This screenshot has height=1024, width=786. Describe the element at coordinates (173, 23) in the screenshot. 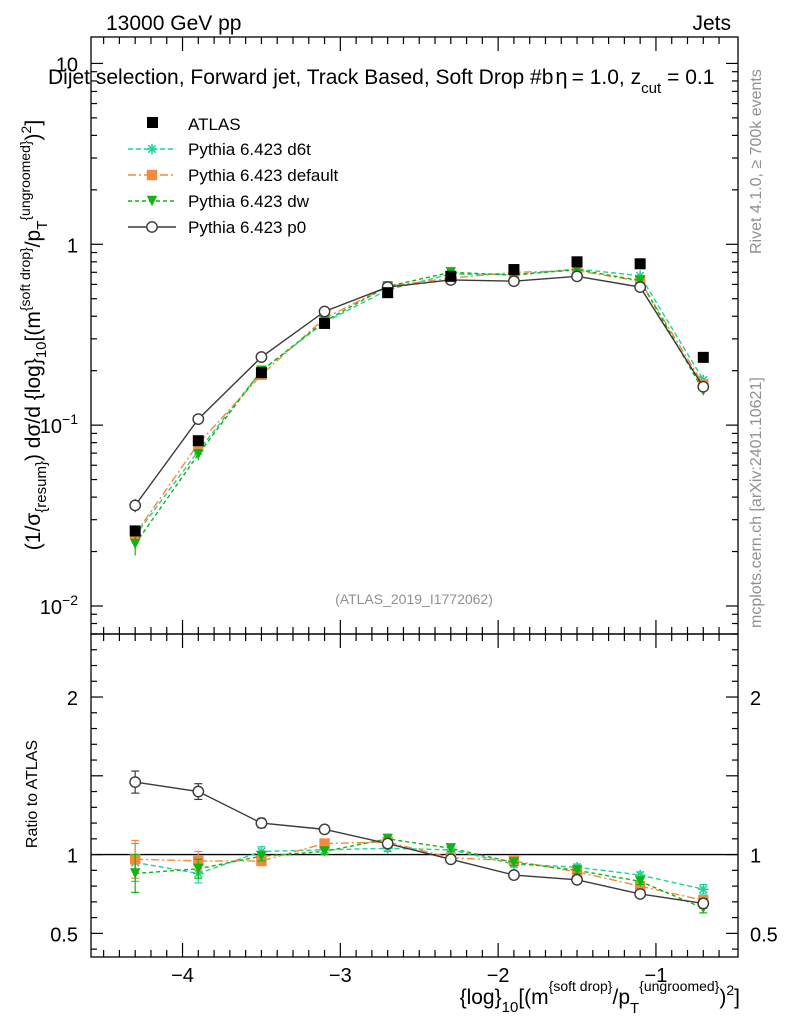

I see `header-energy: 13000 GeV pp` at that location.